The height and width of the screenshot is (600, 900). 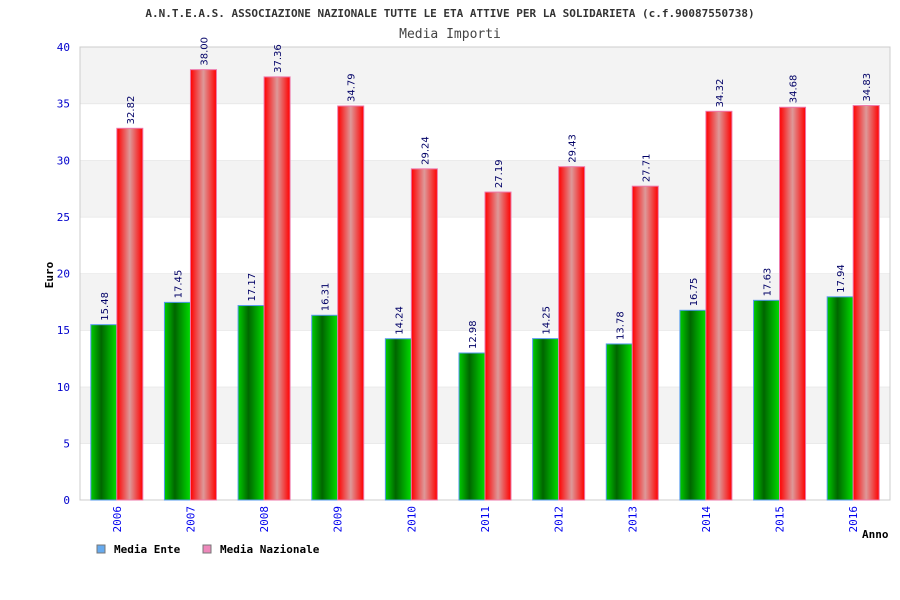 I want to click on data-label: 34.83, so click(x=867, y=87).